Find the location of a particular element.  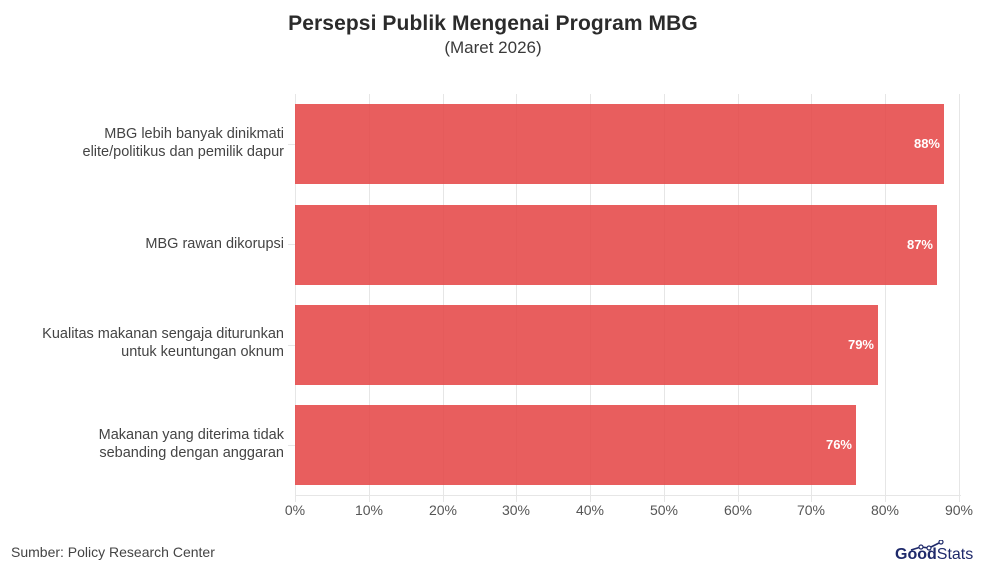

x-axis-line is located at coordinates (628, 495).